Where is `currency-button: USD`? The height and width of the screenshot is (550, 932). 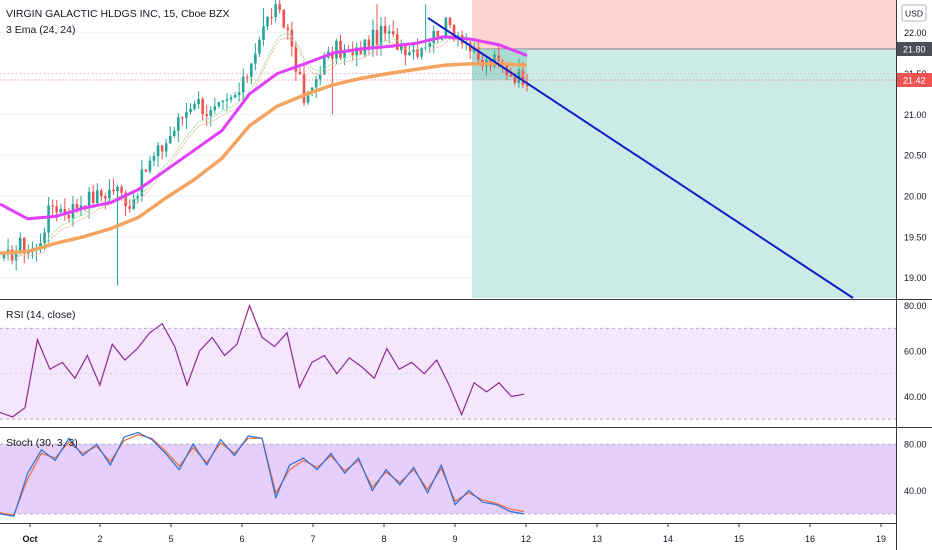
currency-button: USD is located at coordinates (914, 13).